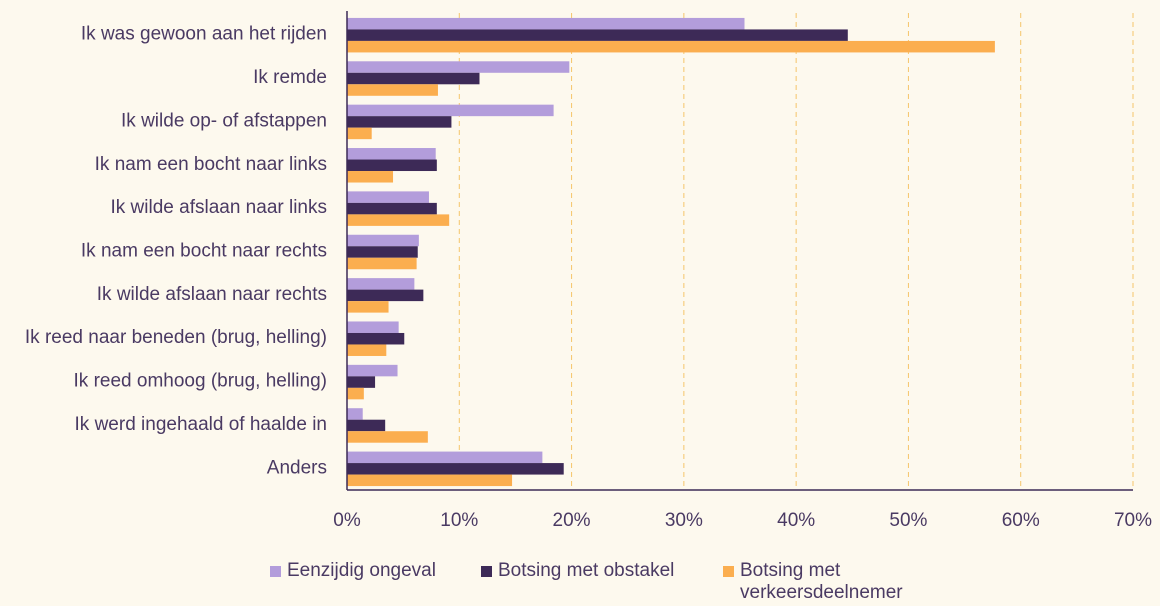 The height and width of the screenshot is (606, 1160). What do you see at coordinates (586, 570) in the screenshot?
I see `legend-label: Botsing met obstakel` at bounding box center [586, 570].